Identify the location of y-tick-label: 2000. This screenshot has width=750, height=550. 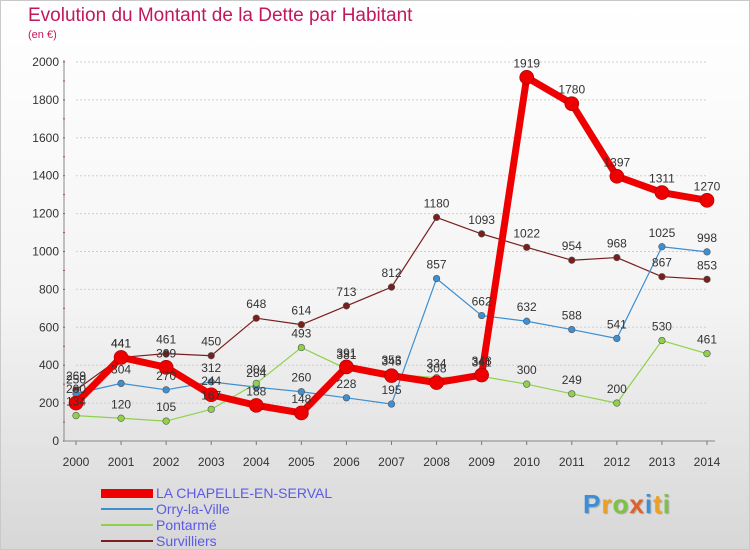
(45, 62).